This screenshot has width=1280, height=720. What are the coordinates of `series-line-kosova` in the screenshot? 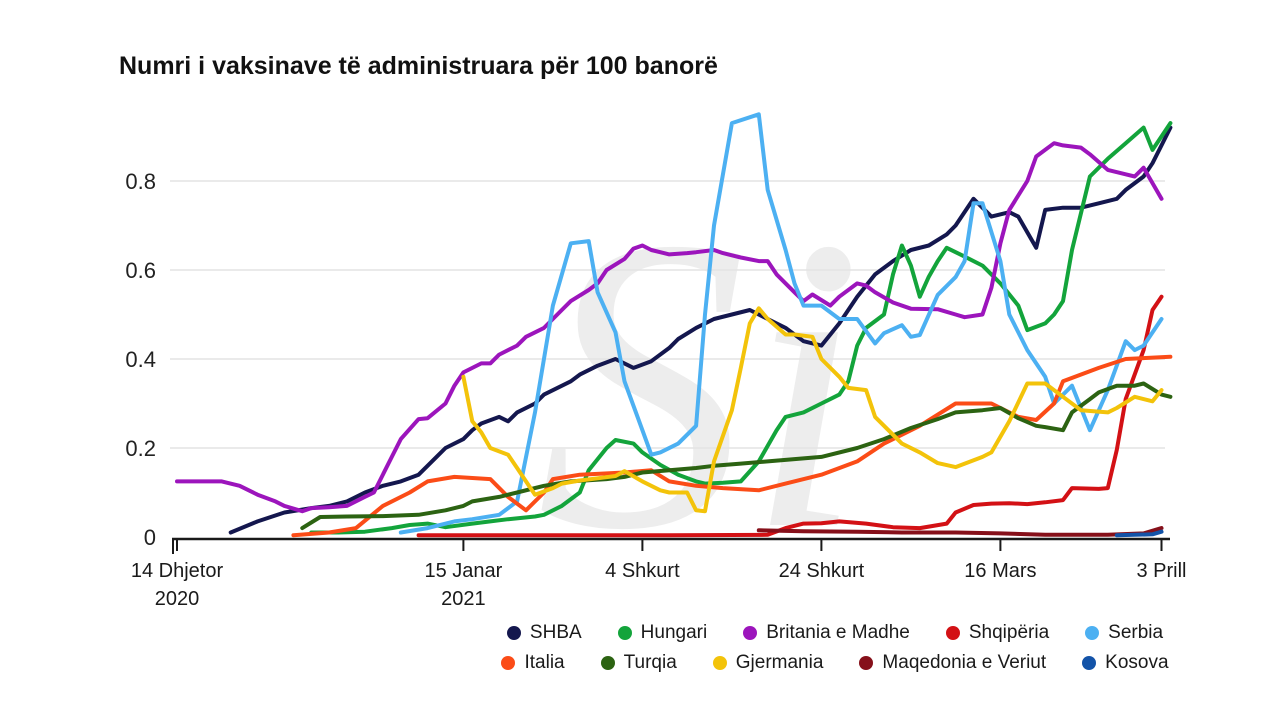 It's located at (1139, 533).